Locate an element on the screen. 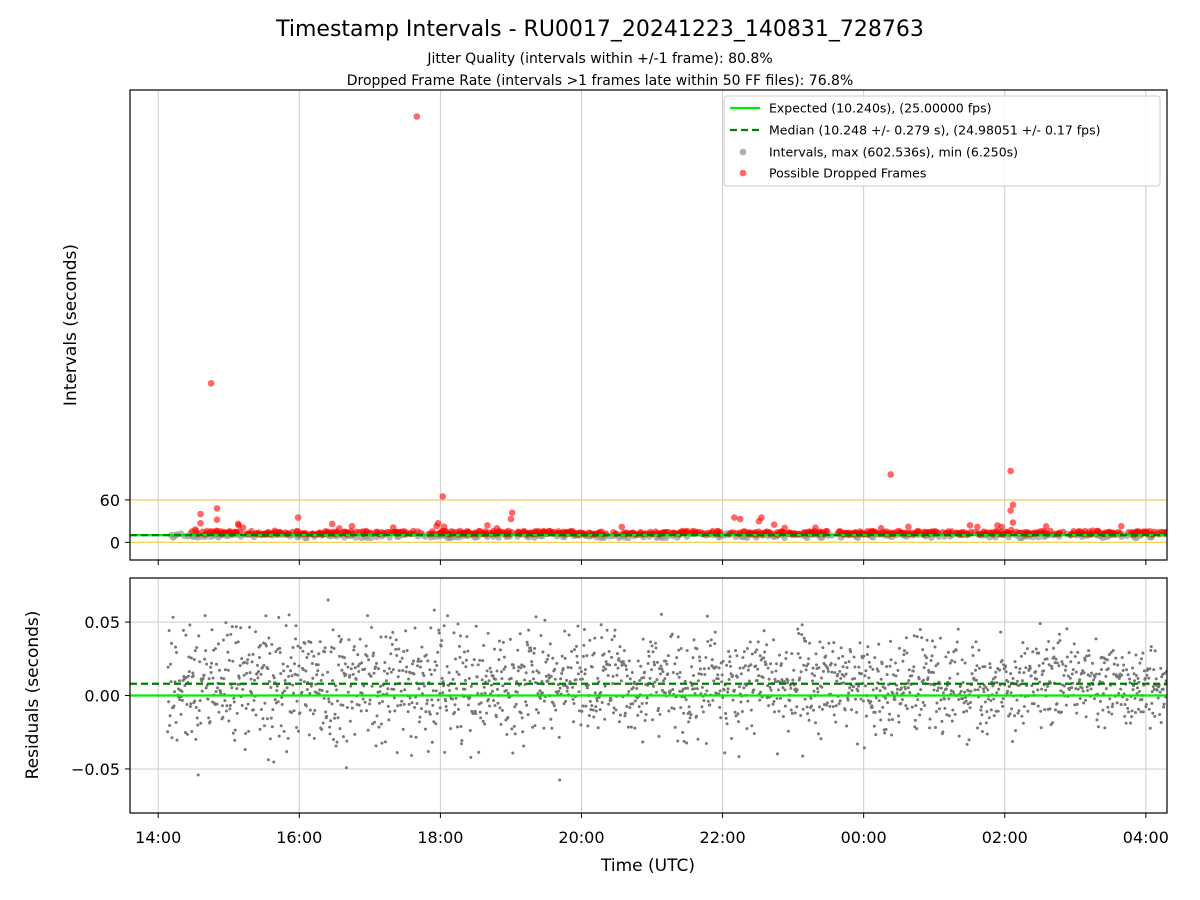 The height and width of the screenshot is (900, 1200). legend-expected-label: Expected (10.240s), (25.00000 fps) is located at coordinates (880, 108).